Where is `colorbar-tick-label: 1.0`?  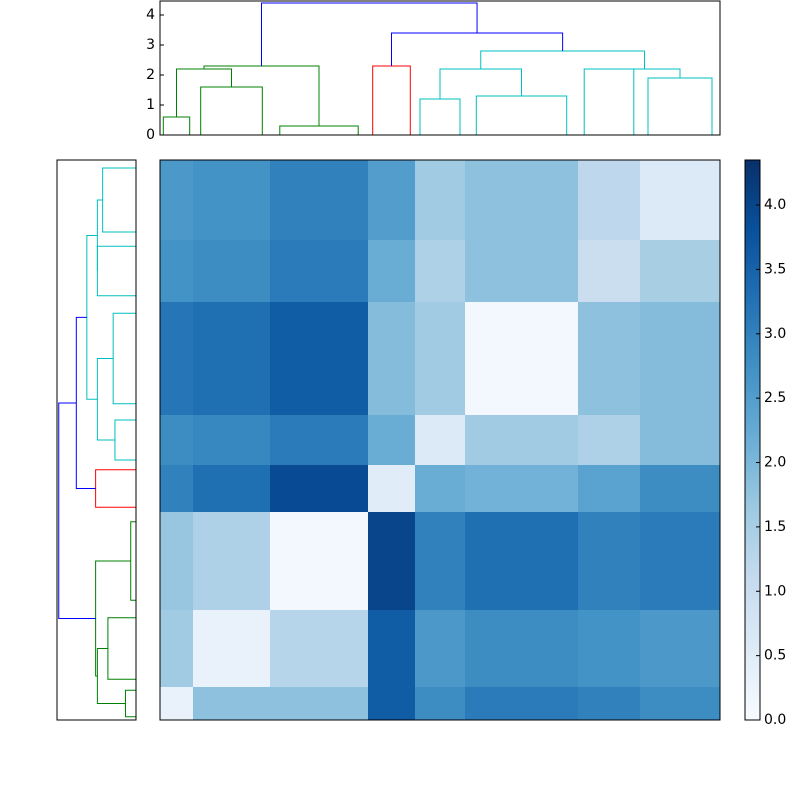 colorbar-tick-label: 1.0 is located at coordinates (775, 591).